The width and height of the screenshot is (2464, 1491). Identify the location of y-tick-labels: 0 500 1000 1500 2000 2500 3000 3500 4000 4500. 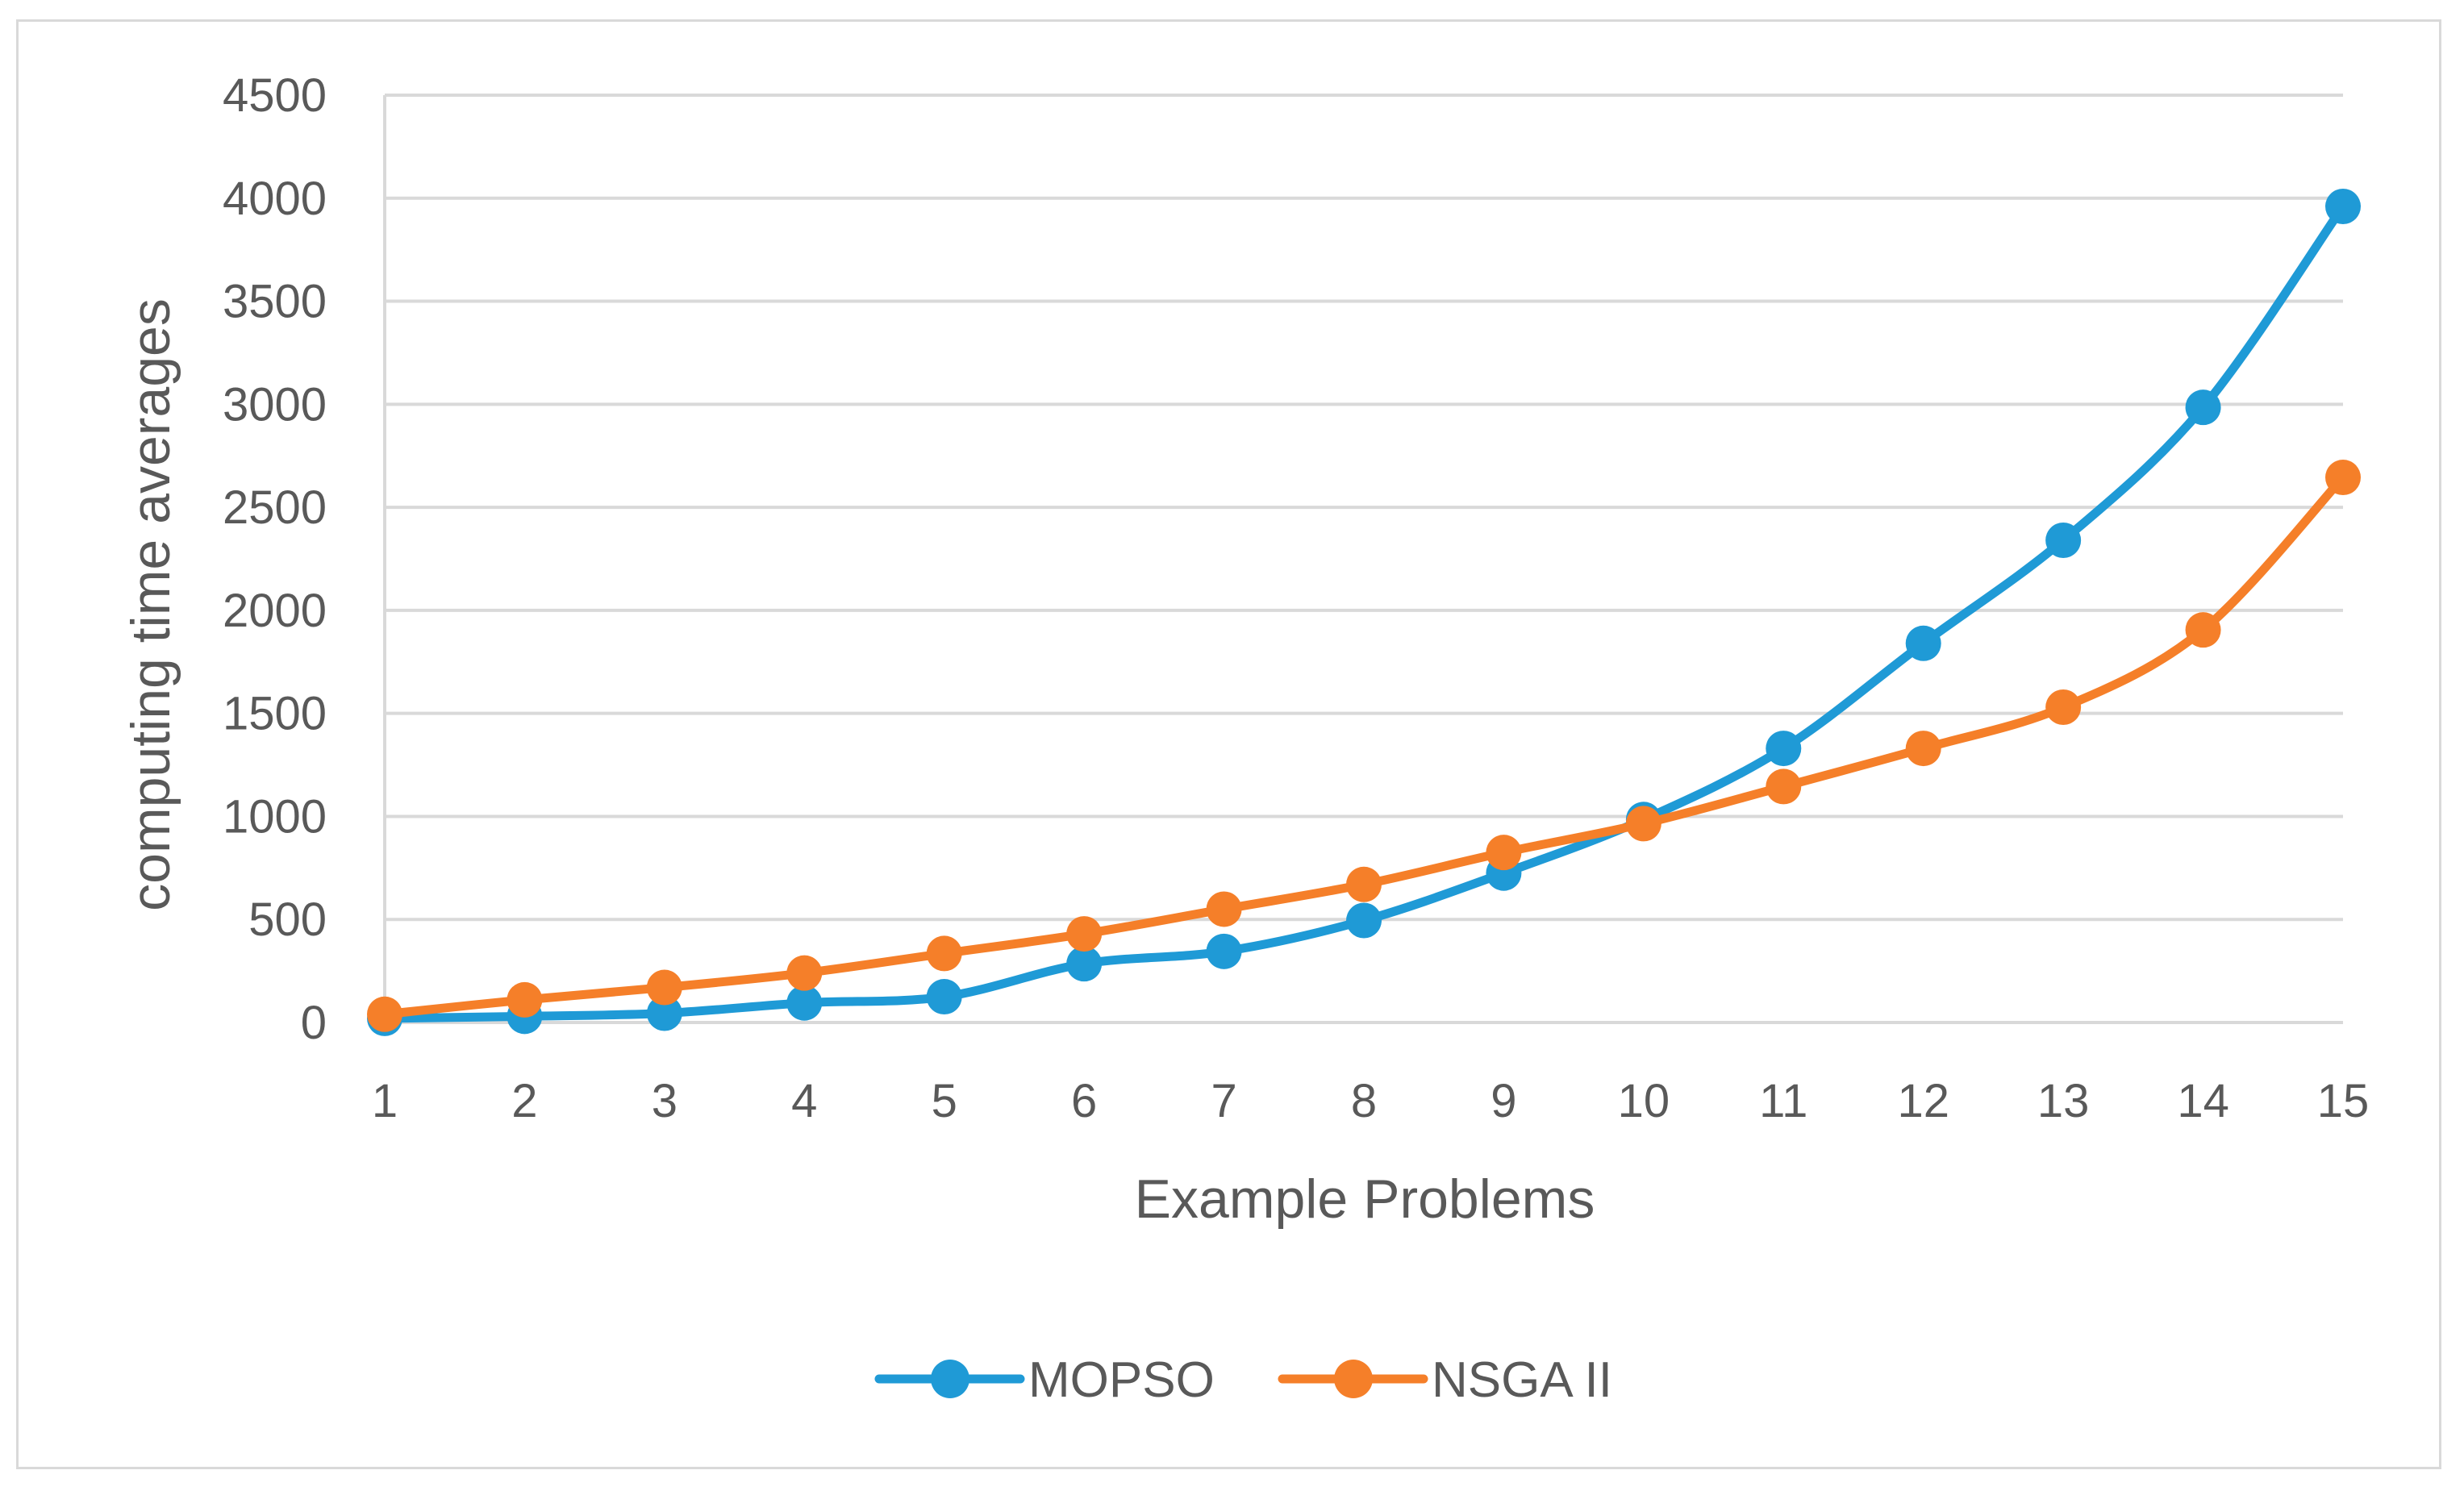
(275, 559).